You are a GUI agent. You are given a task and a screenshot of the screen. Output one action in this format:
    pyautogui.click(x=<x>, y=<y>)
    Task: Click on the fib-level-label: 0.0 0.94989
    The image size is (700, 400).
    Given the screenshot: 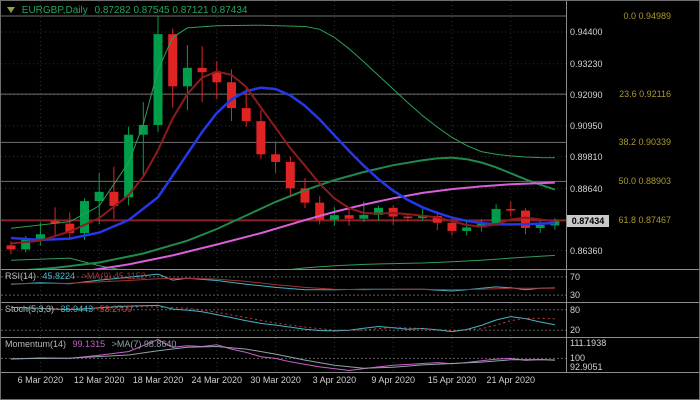 What is the action you would take?
    pyautogui.click(x=647, y=15)
    